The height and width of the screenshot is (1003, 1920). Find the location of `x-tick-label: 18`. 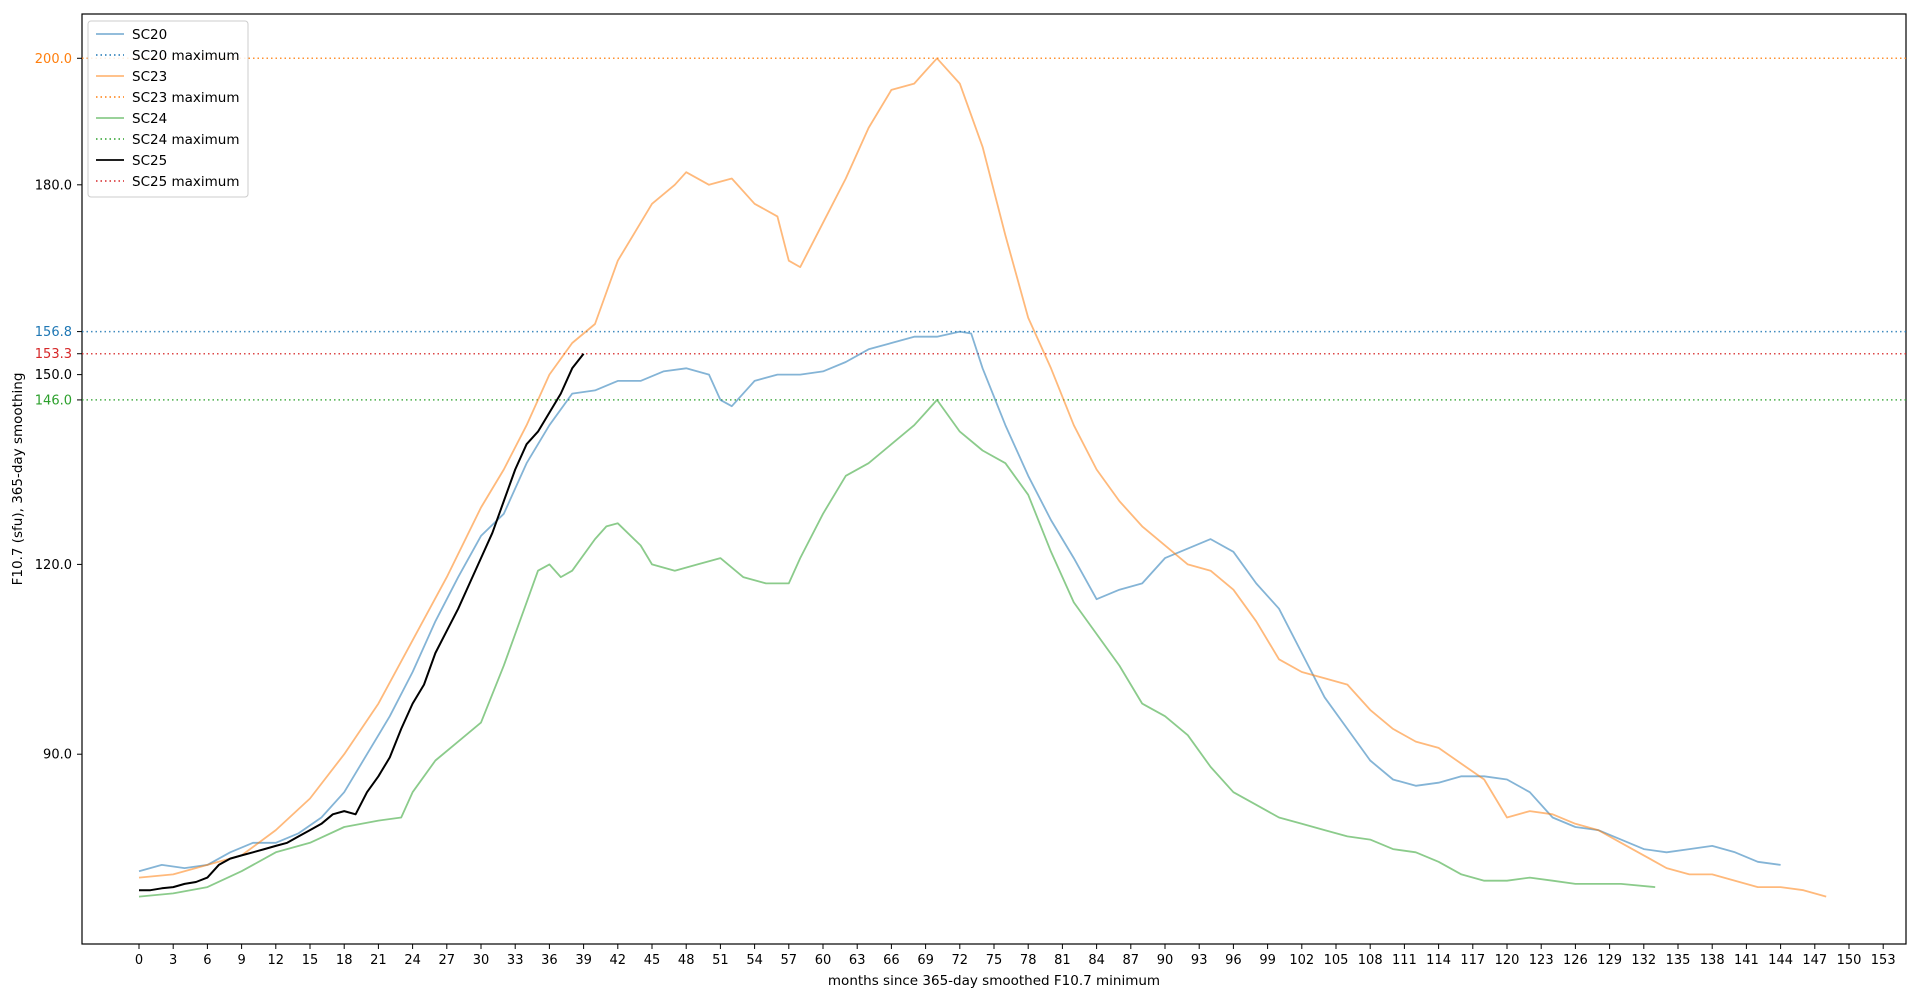

x-tick-label: 18 is located at coordinates (344, 960).